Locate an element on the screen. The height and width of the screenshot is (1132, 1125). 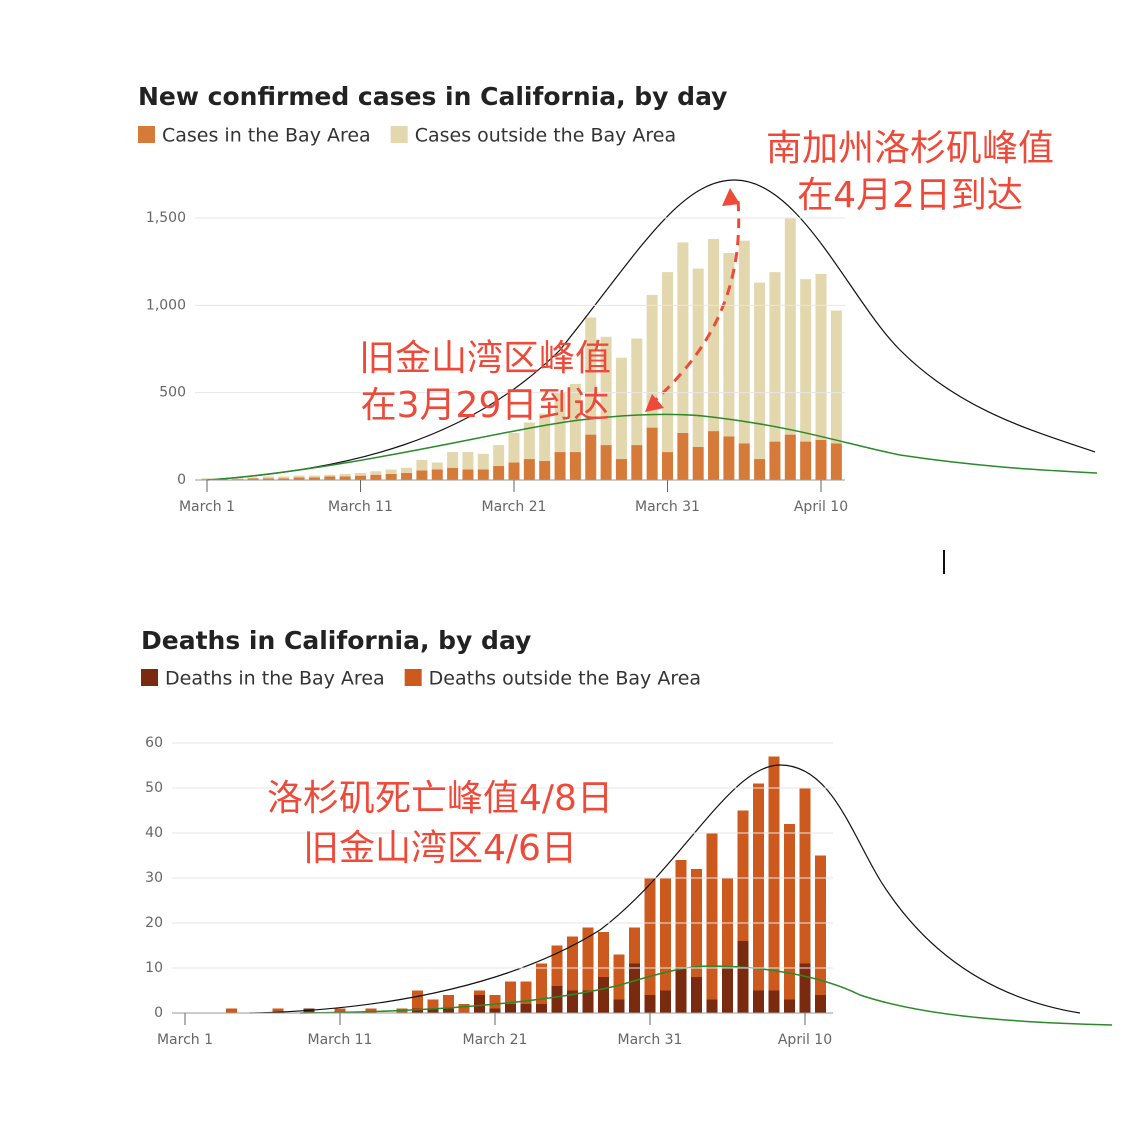
x-tick-label: March 11 is located at coordinates (340, 1040).